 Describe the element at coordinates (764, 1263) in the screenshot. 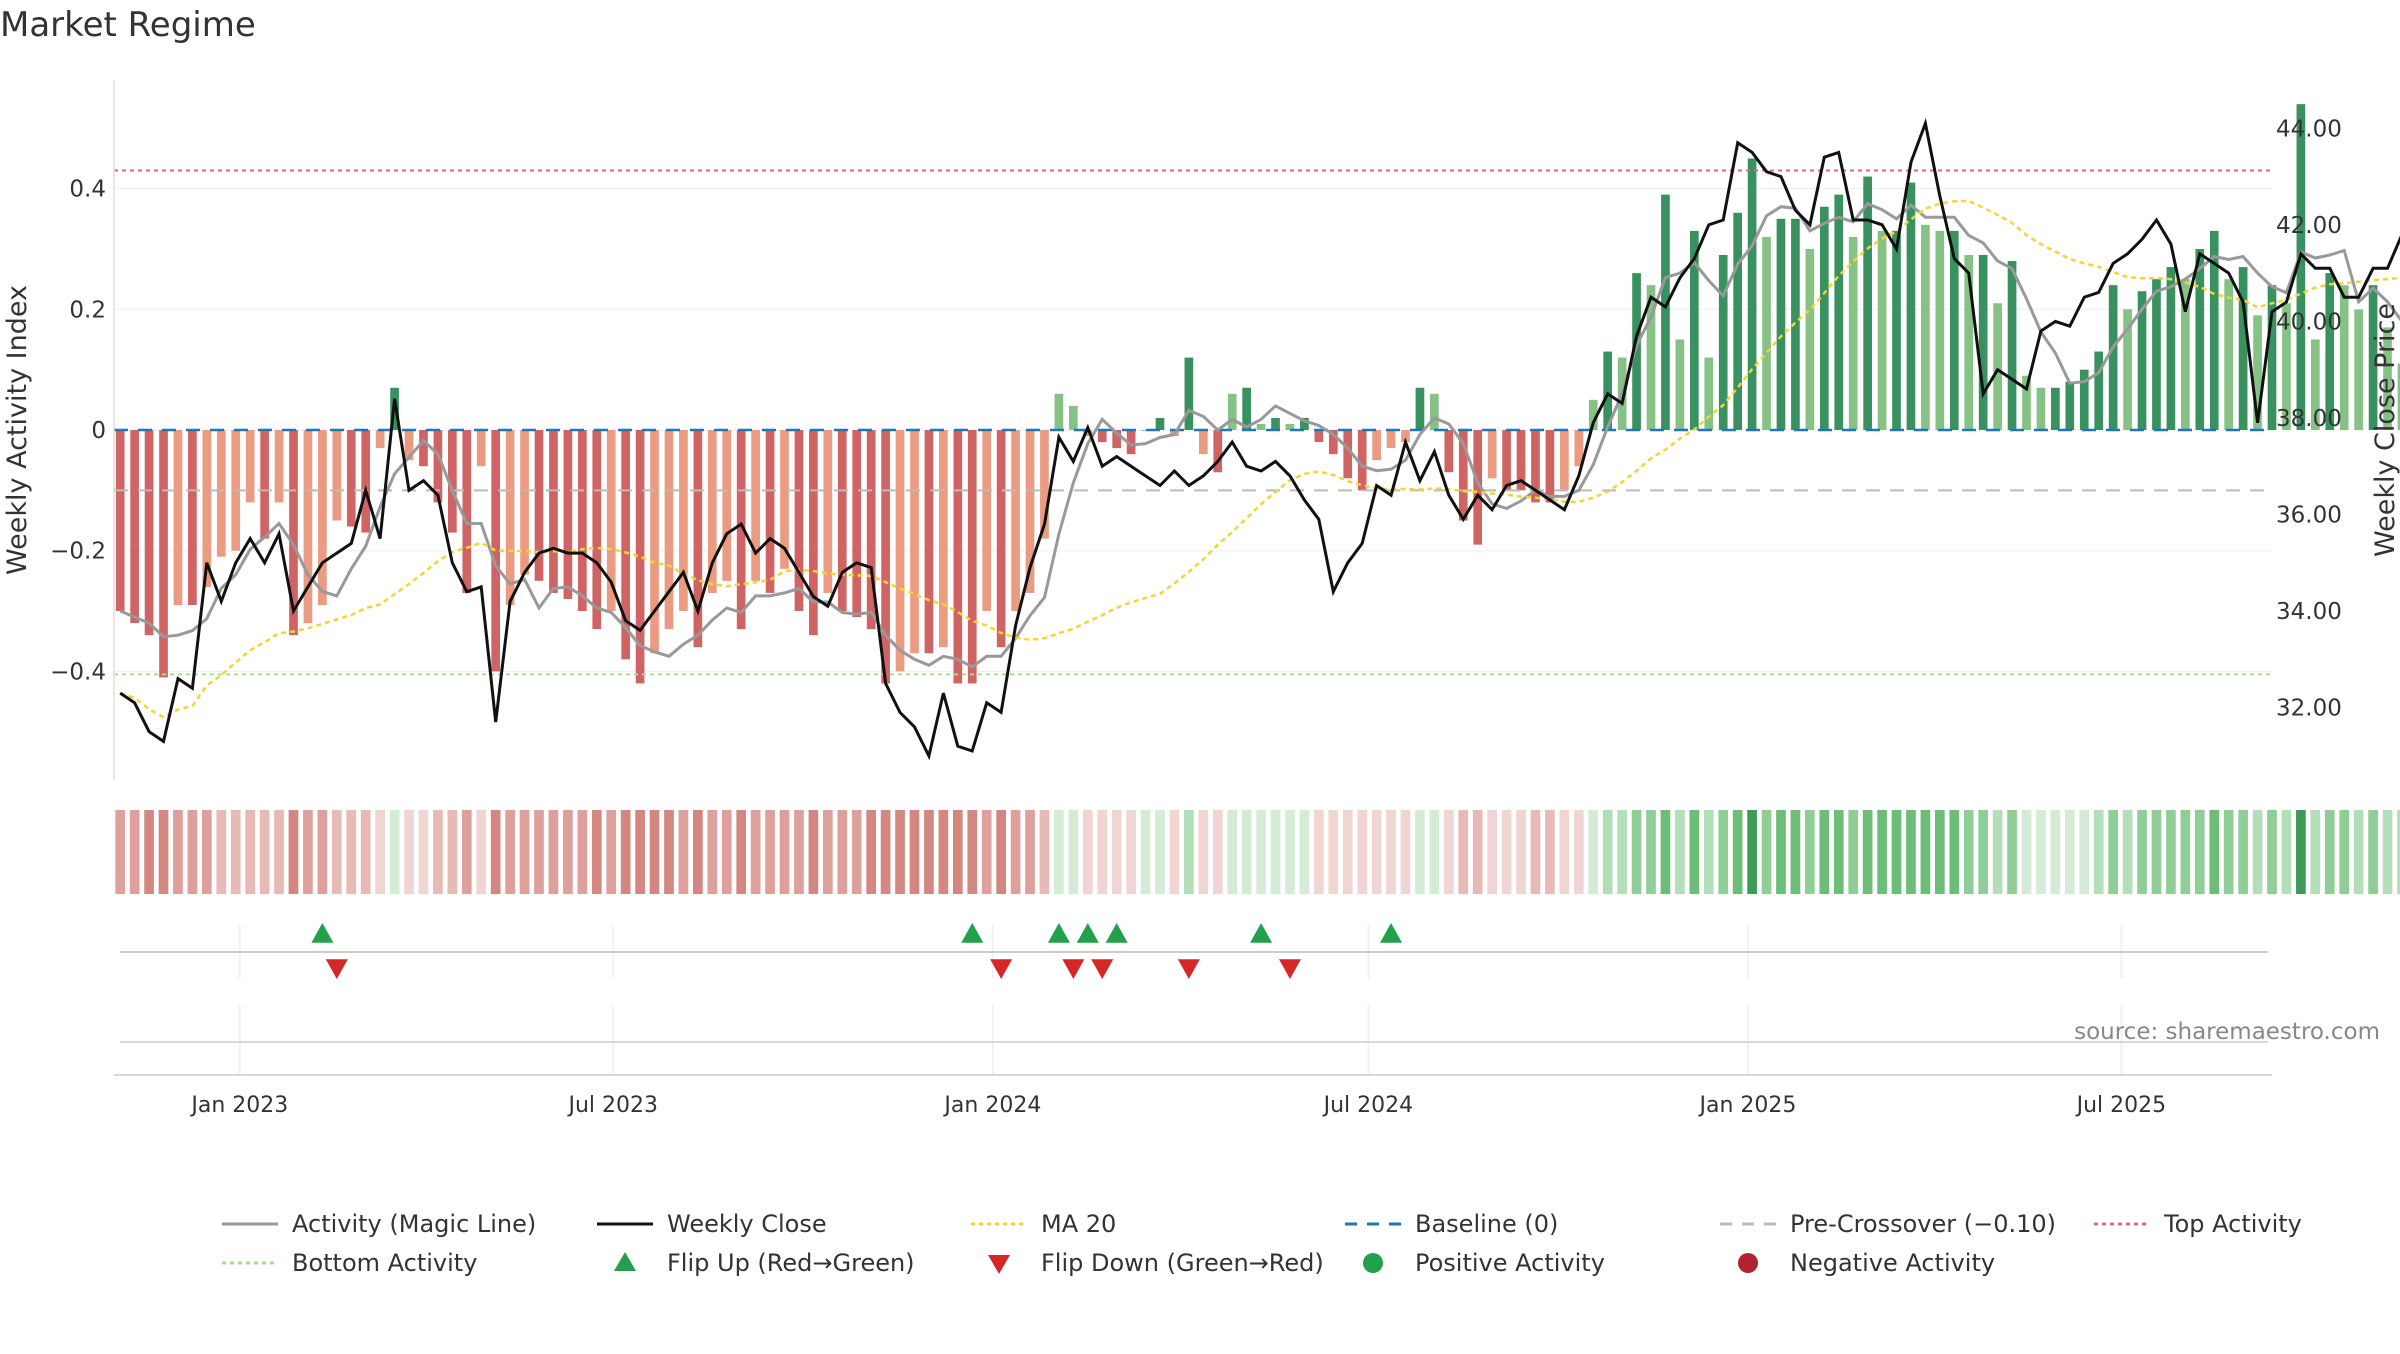

I see `legend-item: Flip Up (Red→Green)` at that location.